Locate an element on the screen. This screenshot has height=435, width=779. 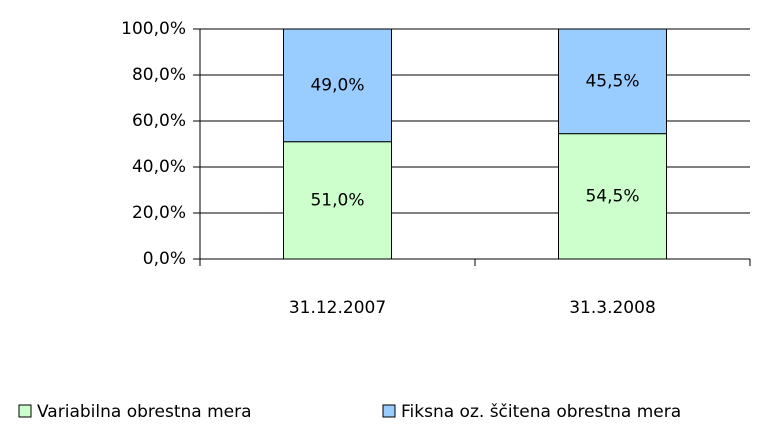
data-label: 54,5% is located at coordinates (612, 196).